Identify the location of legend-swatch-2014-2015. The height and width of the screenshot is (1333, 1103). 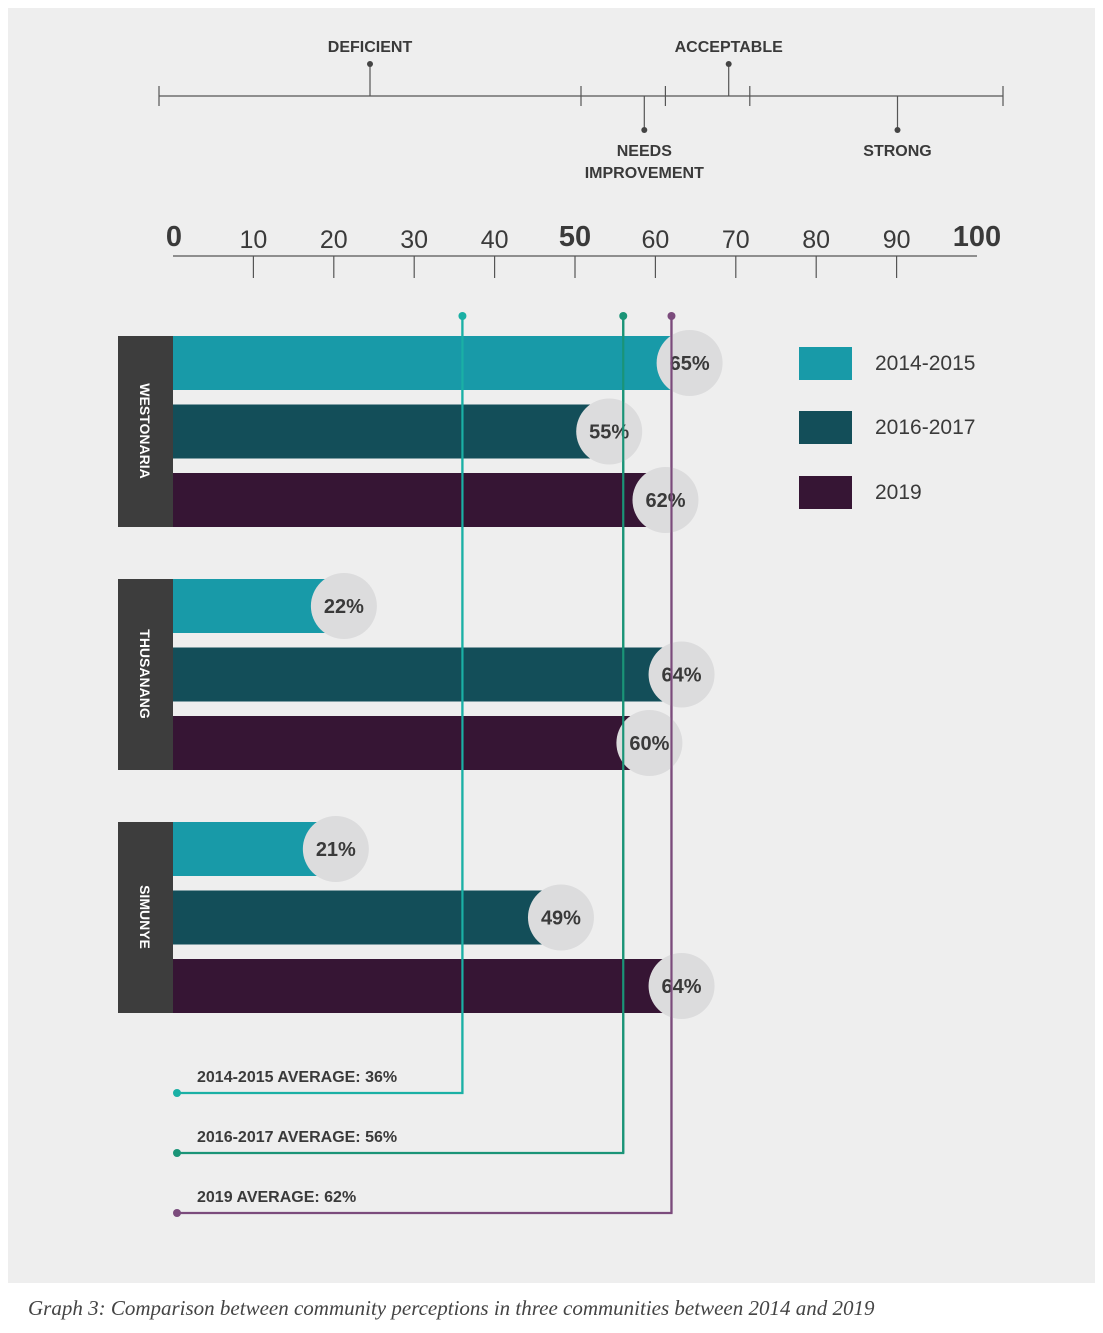
(825, 363).